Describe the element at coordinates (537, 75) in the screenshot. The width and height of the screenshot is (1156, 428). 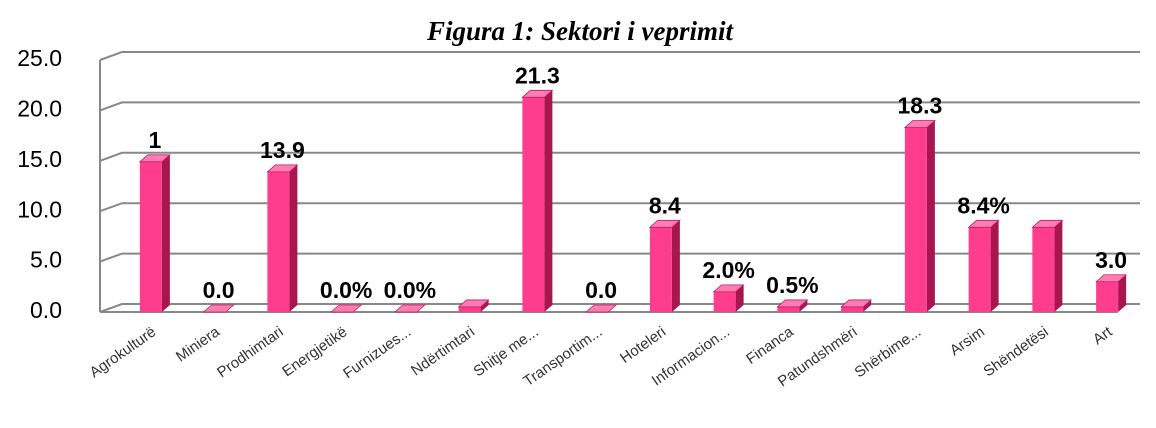
I see `data-label: 21.3` at that location.